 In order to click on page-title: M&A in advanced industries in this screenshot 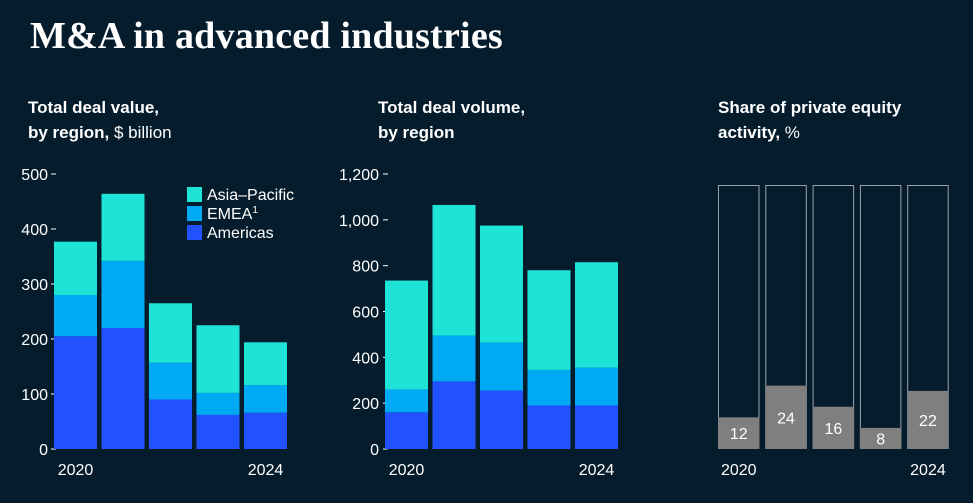, I will do `click(266, 36)`.